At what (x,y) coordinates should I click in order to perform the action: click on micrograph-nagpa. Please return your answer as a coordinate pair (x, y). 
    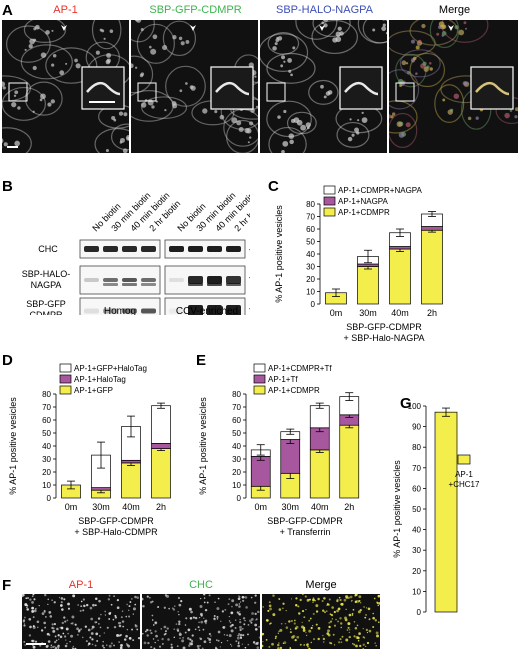
    Looking at the image, I should click on (323, 86).